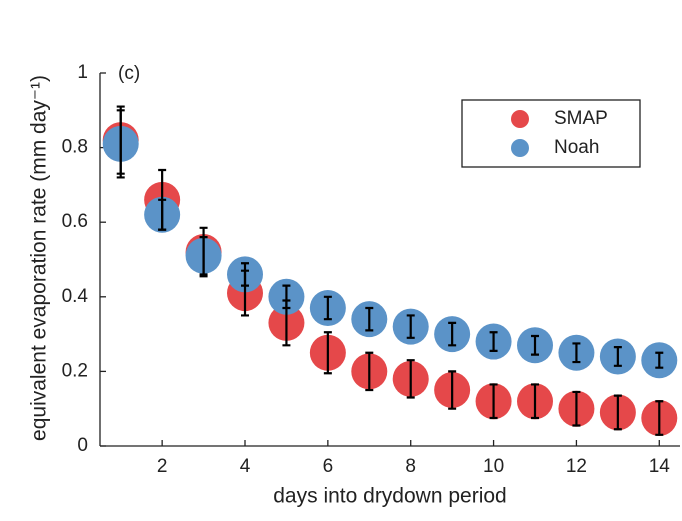 Image resolution: width=682 pixels, height=521 pixels. What do you see at coordinates (389, 496) in the screenshot?
I see `x-axis-label: days into drydown period` at bounding box center [389, 496].